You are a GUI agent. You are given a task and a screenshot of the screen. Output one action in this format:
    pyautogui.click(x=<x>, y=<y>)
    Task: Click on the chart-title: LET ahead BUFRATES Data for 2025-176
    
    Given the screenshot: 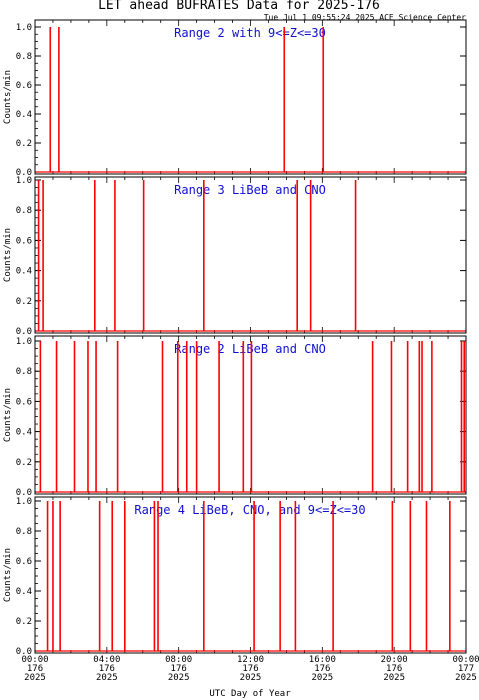 What is the action you would take?
    pyautogui.click(x=239, y=6)
    